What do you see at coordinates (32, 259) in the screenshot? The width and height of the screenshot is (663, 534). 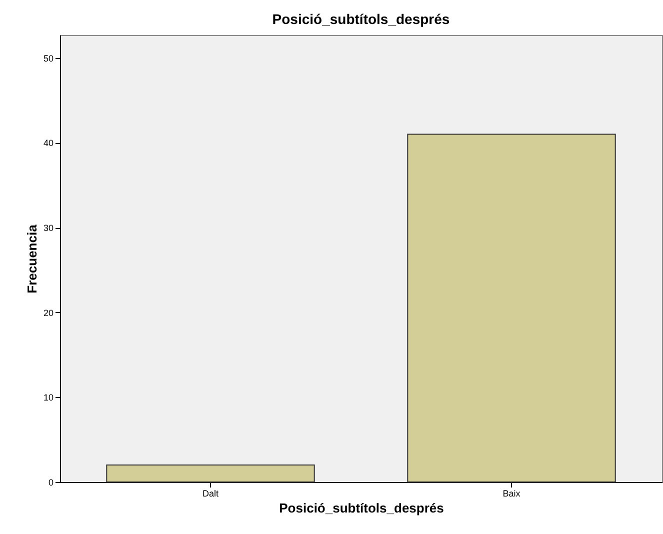 I see `y-axis-title: Frecuencia` at bounding box center [32, 259].